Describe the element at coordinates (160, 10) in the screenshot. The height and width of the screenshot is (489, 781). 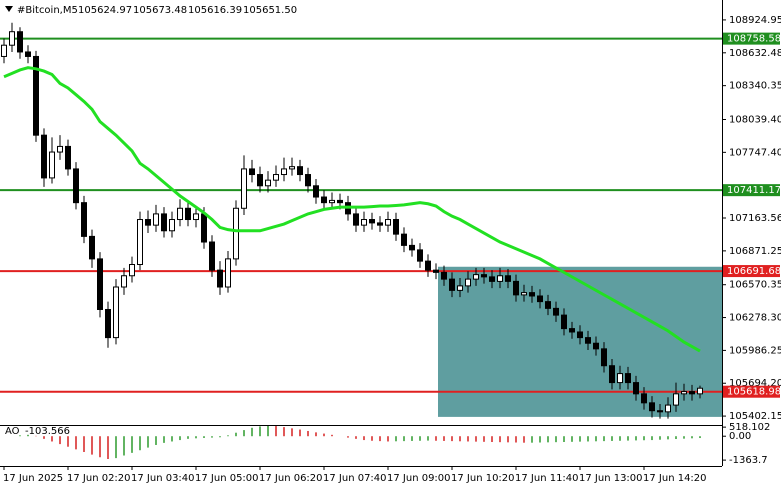
I see `header-high: 105673.48` at that location.